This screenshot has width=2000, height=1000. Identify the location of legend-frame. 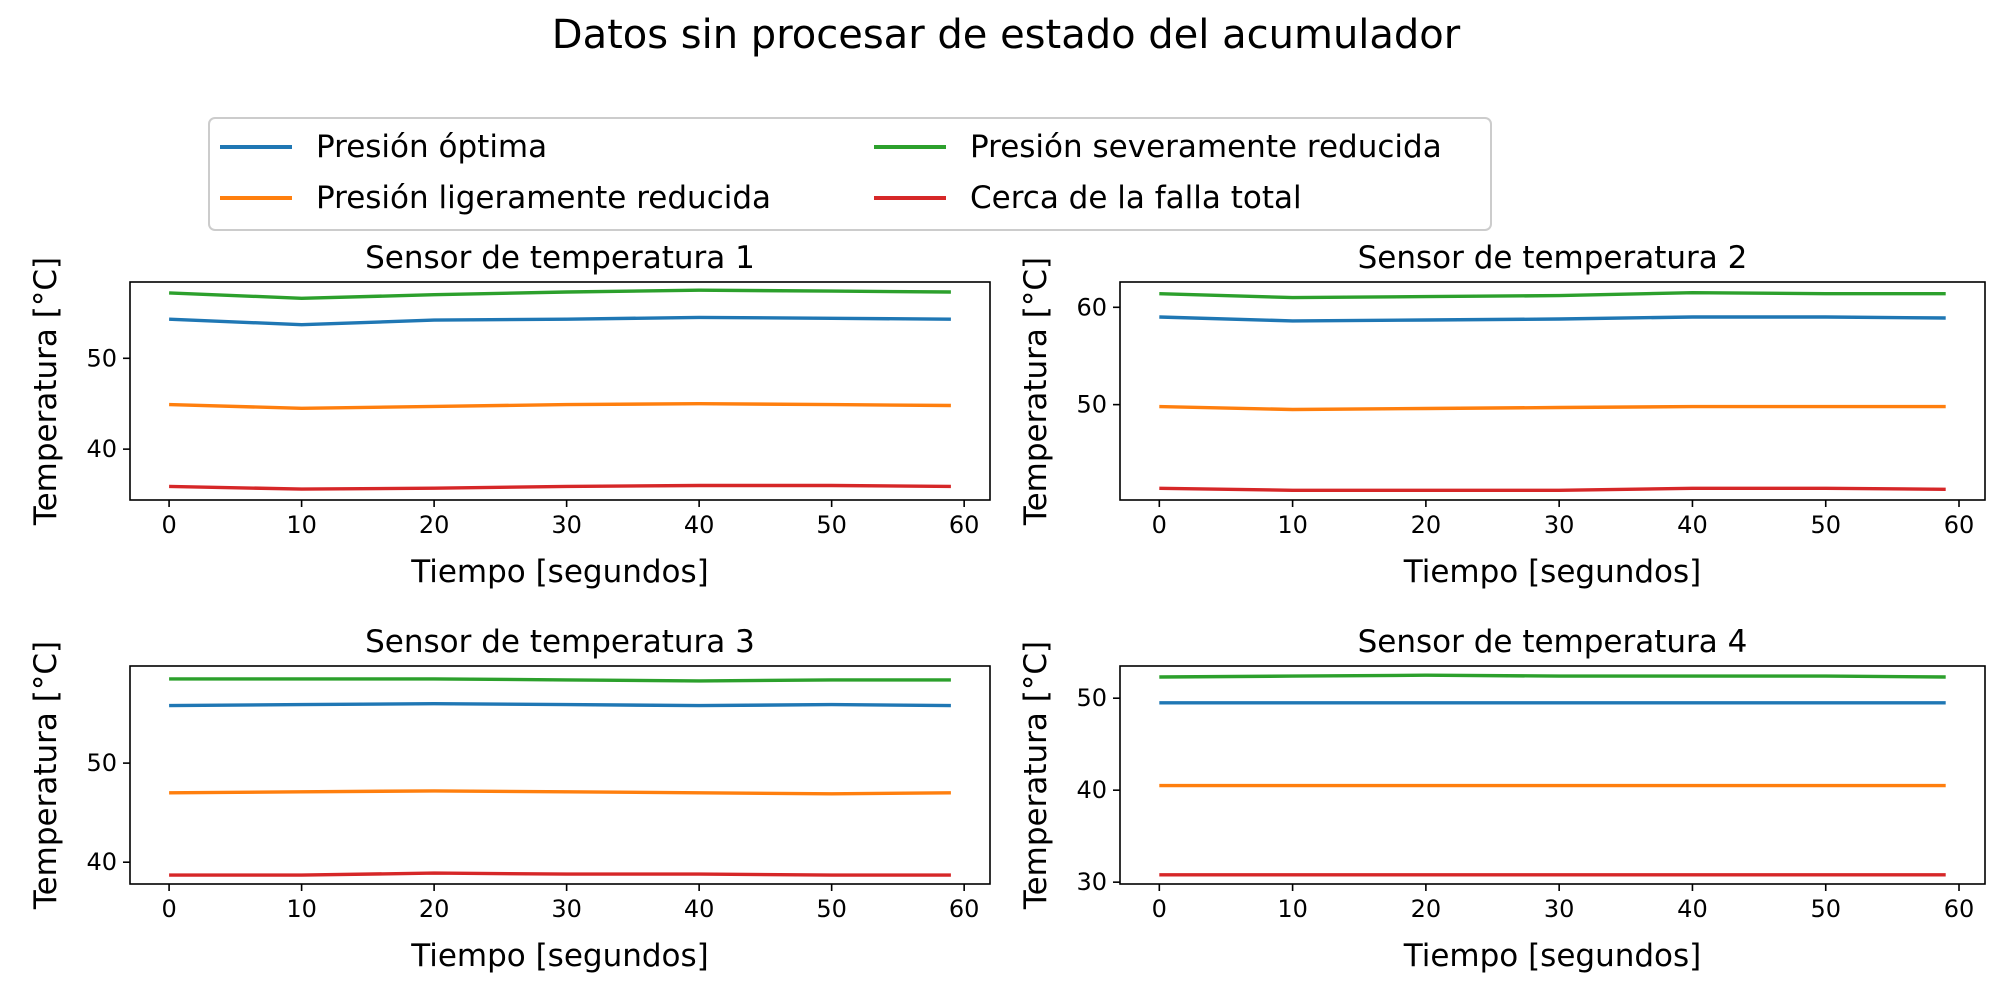
(850, 174).